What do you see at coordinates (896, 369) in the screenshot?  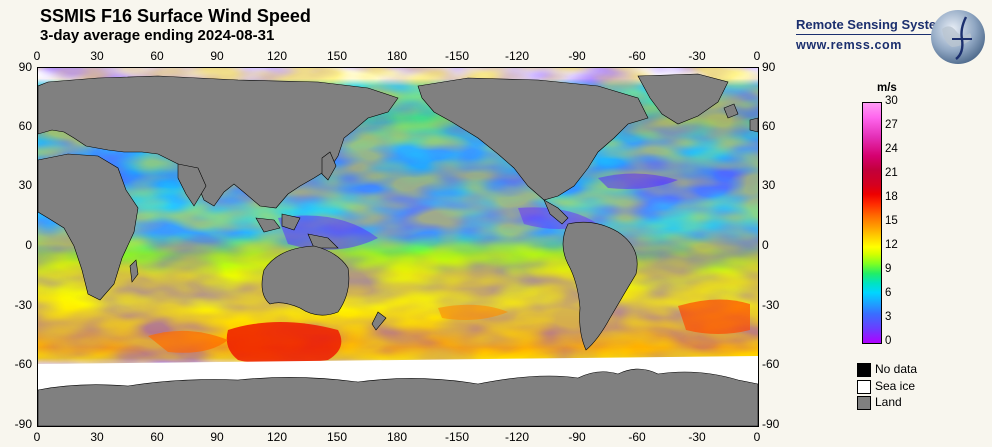 I see `legend-label: No data` at bounding box center [896, 369].